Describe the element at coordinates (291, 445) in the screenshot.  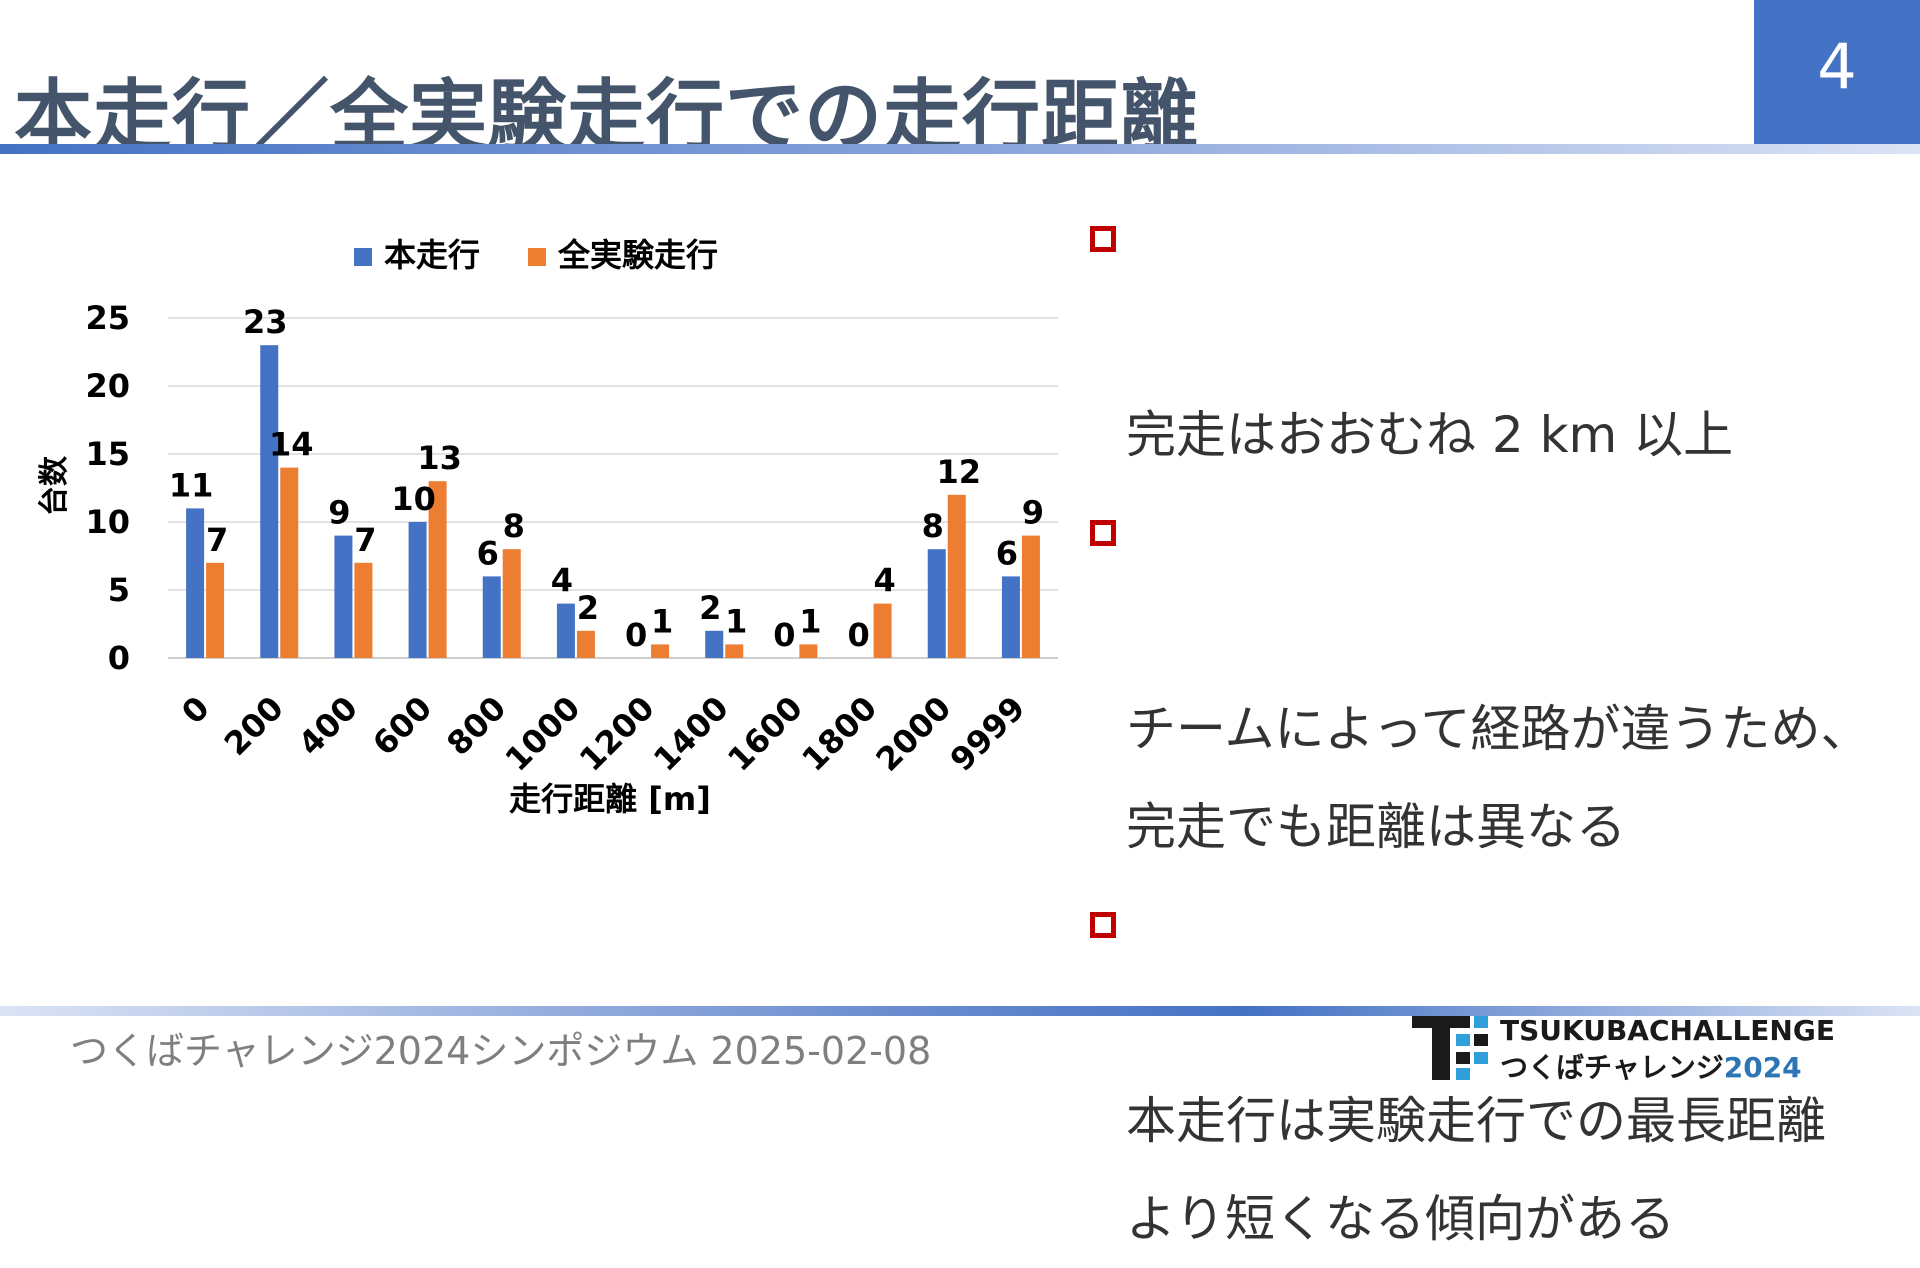
I see `data-label: 14` at that location.